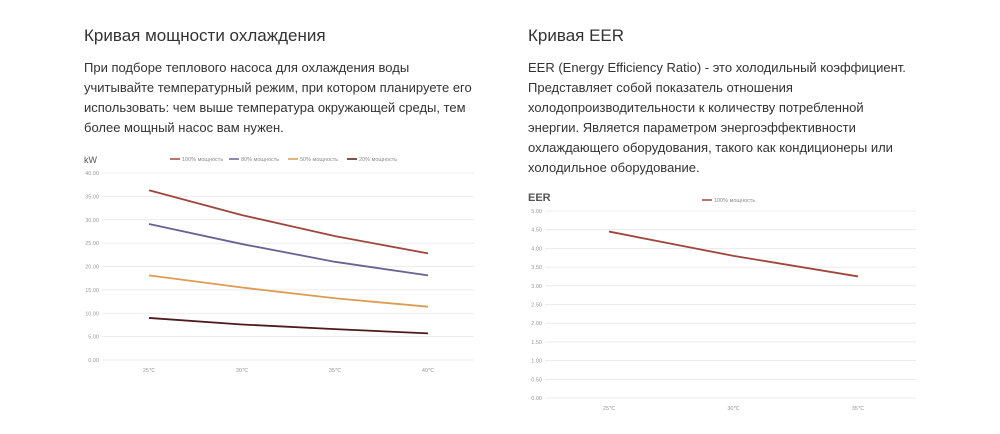 This screenshot has height=434, width=1000. What do you see at coordinates (184, 127) in the screenshot?
I see `description-line: более мощный насос вам нужен.` at bounding box center [184, 127].